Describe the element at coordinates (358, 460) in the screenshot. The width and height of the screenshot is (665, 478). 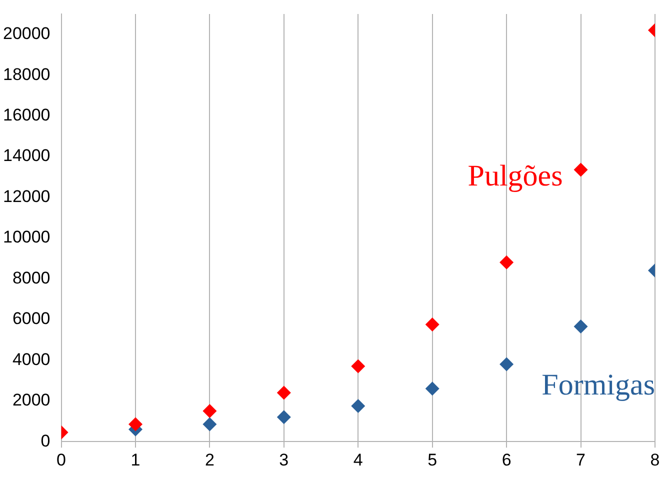
I see `x-tick-label: 4` at that location.